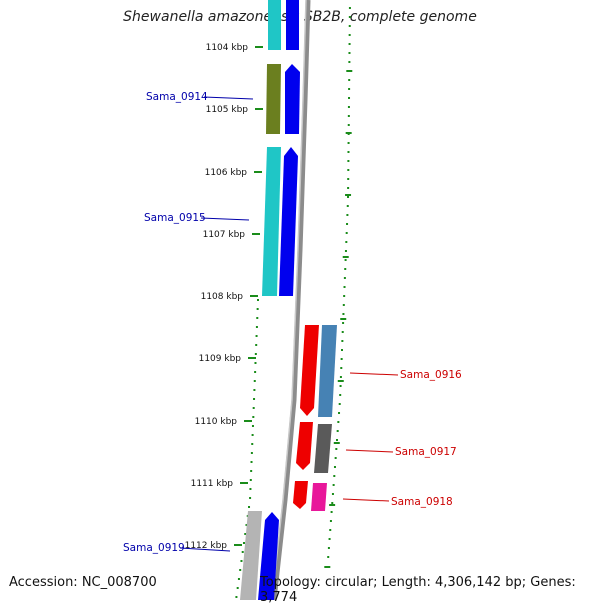  I want to click on gene-label: Sama_0916, so click(431, 375).